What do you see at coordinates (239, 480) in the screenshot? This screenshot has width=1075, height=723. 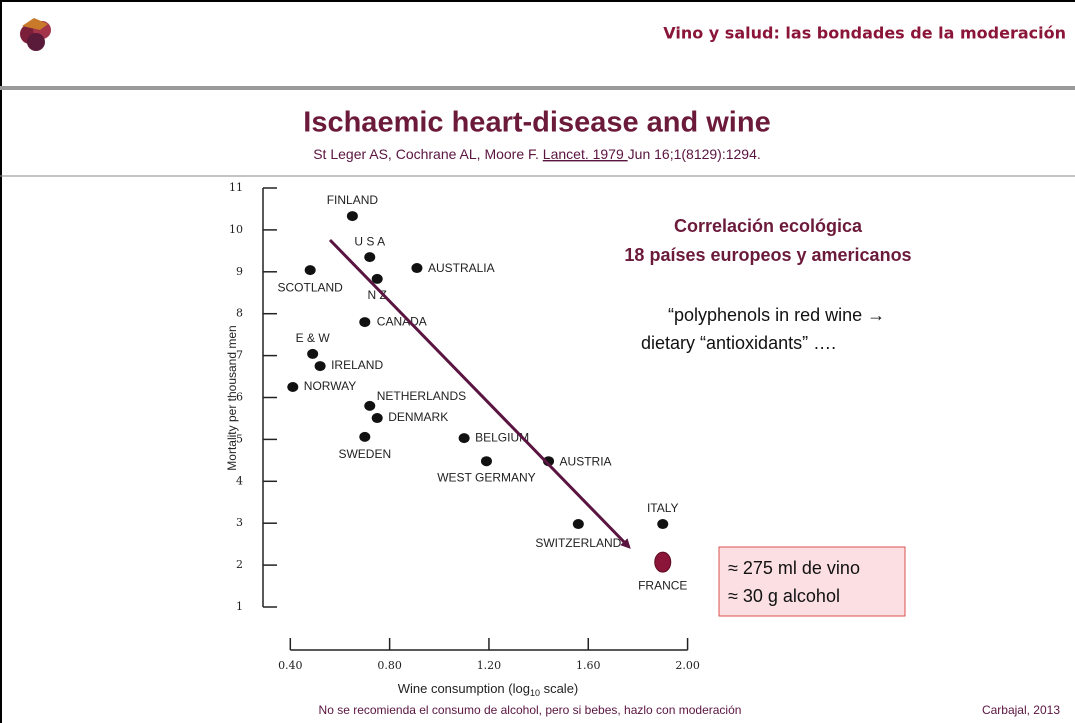 I see `y-tick-label: 4` at bounding box center [239, 480].